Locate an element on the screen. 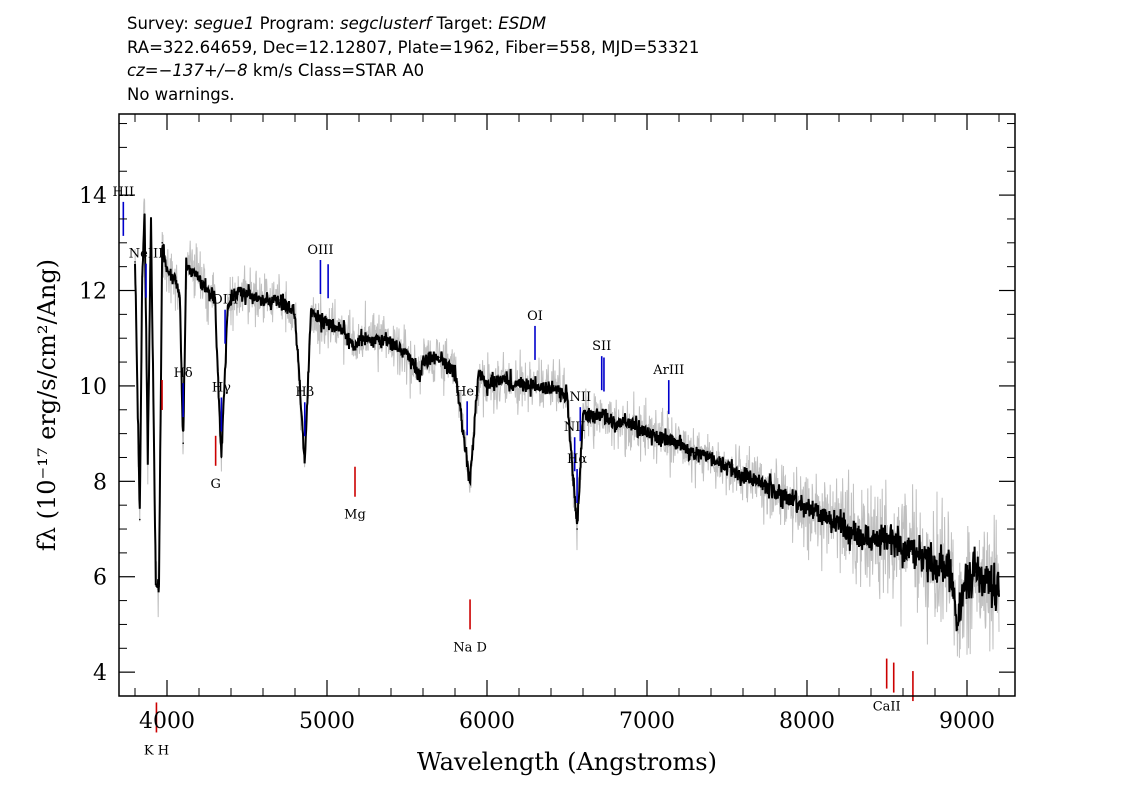 The width and height of the screenshot is (1134, 810). y-tick-label: 6 is located at coordinates (100, 578).